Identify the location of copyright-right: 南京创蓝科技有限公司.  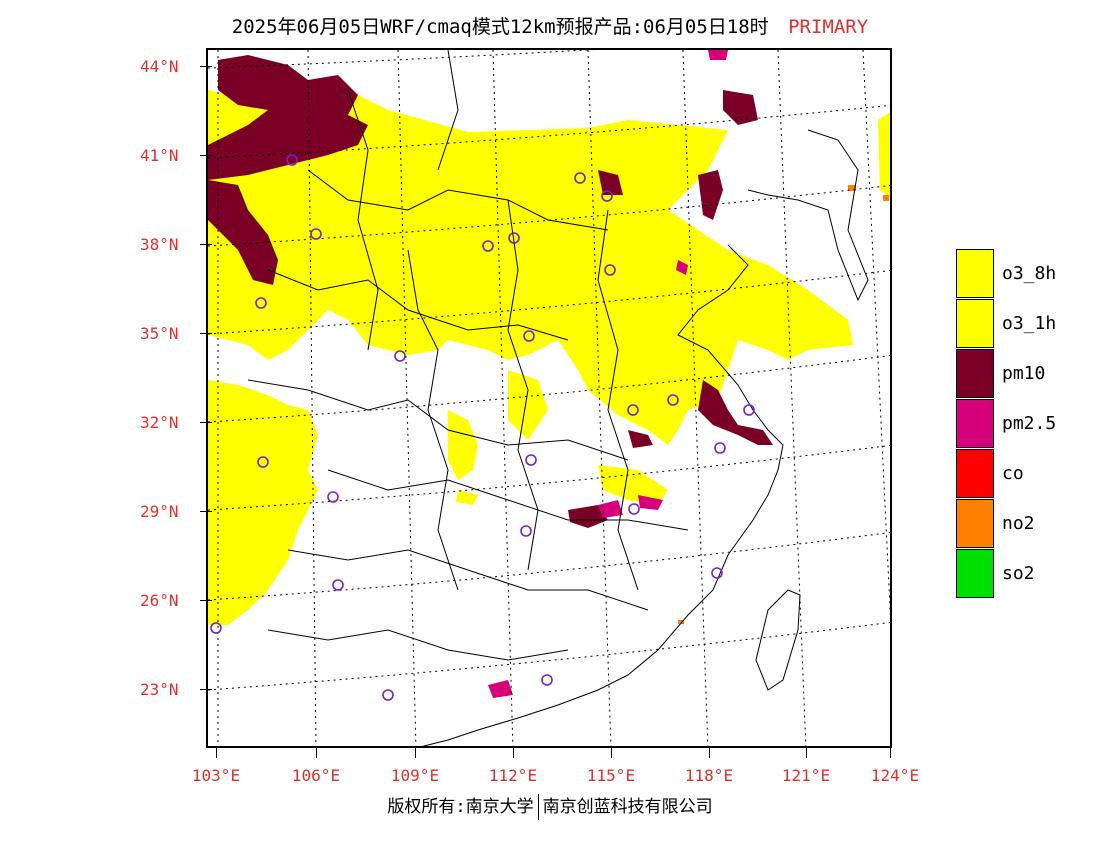
(627, 807).